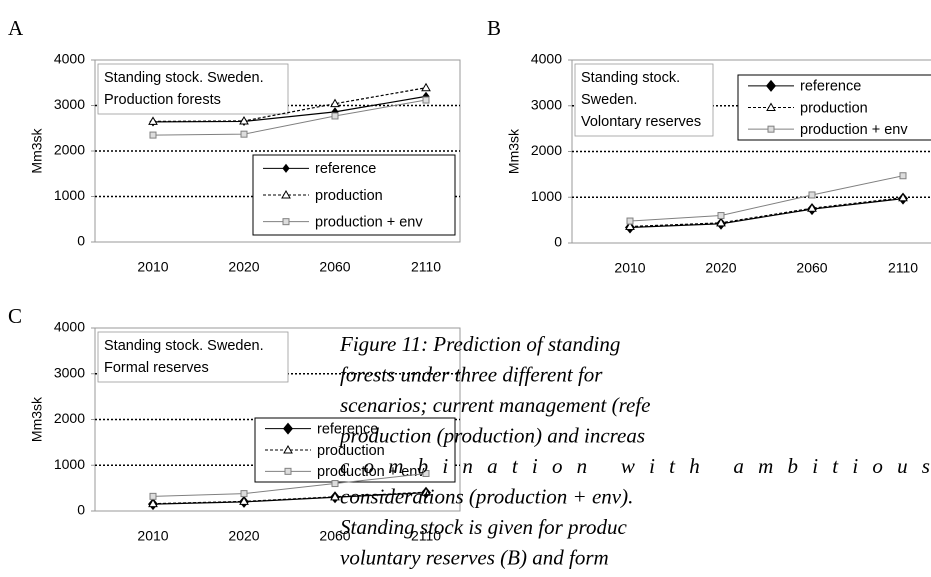 This screenshot has width=931, height=577. I want to click on caption-line: scenarios; current management (refe, so click(495, 405).